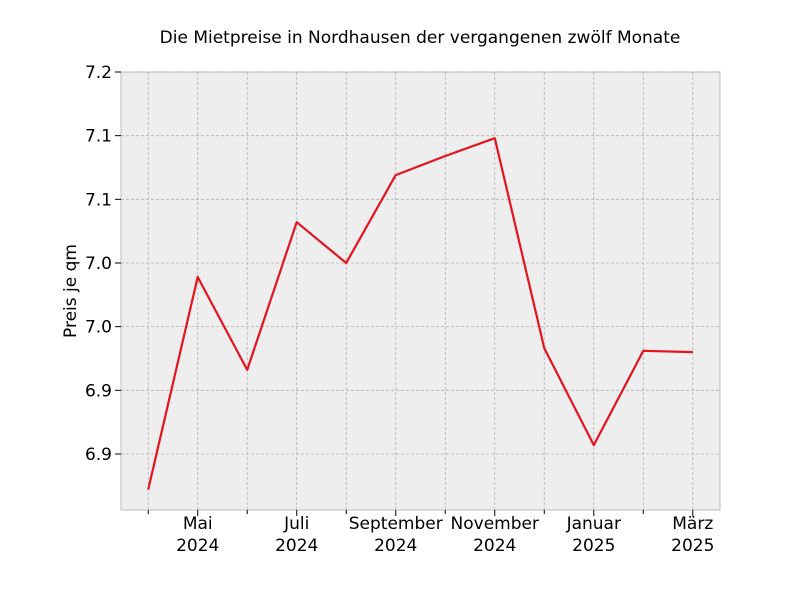  I want to click on x-tick-month: Mai, so click(198, 524).